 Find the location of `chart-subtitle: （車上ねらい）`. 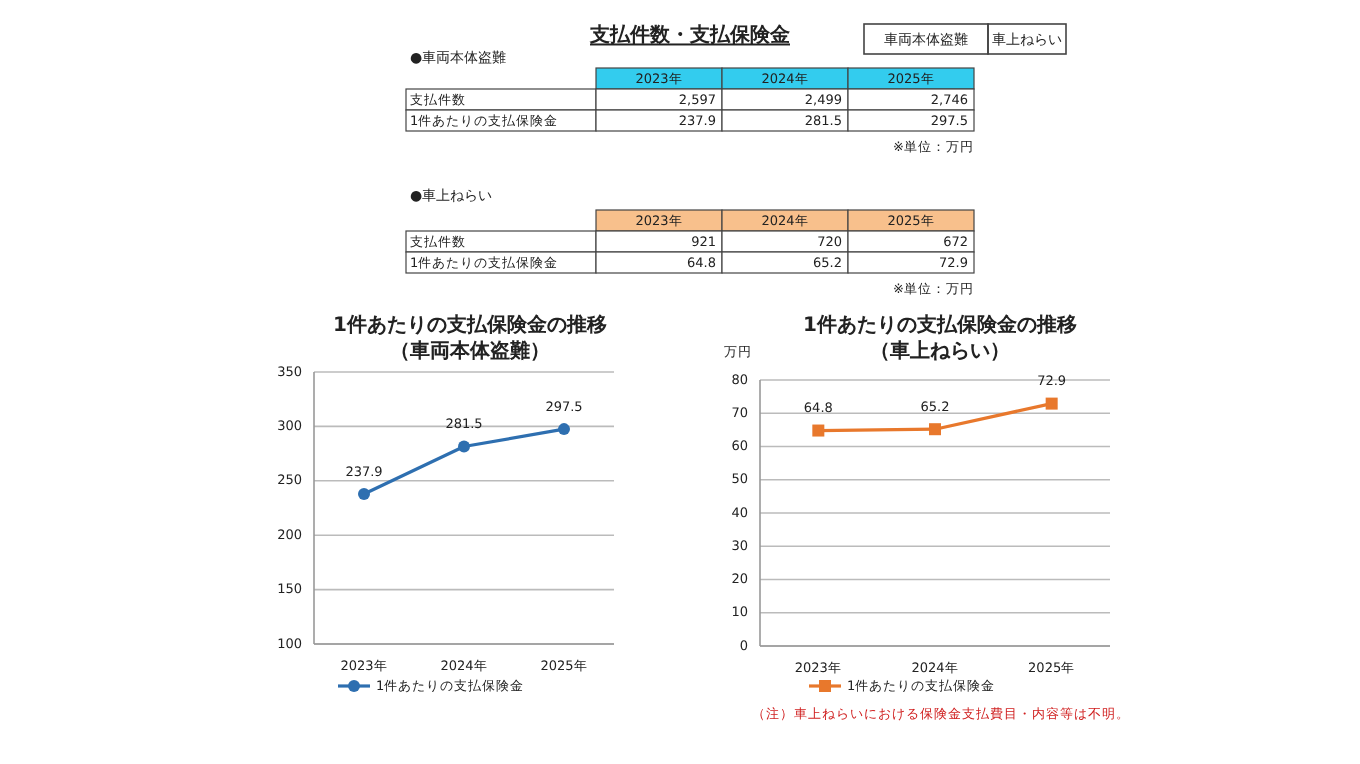

chart-subtitle: （車上ねらい） is located at coordinates (940, 351).